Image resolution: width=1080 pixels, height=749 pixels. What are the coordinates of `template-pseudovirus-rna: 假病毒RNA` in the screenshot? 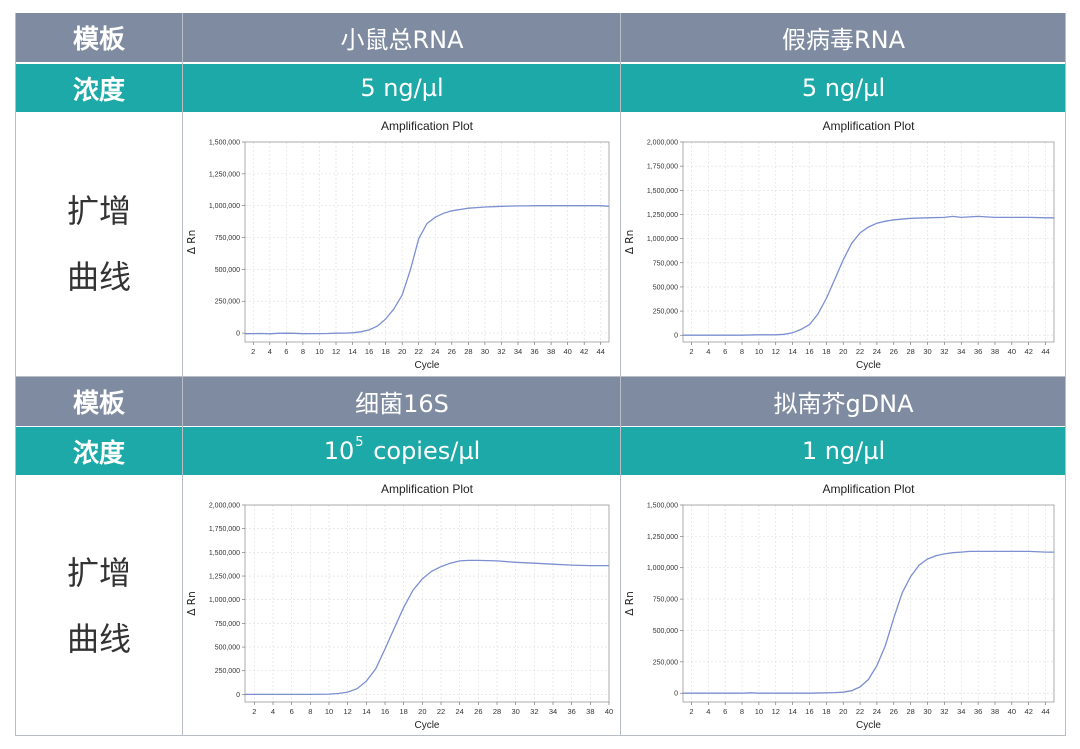 It's located at (843, 37).